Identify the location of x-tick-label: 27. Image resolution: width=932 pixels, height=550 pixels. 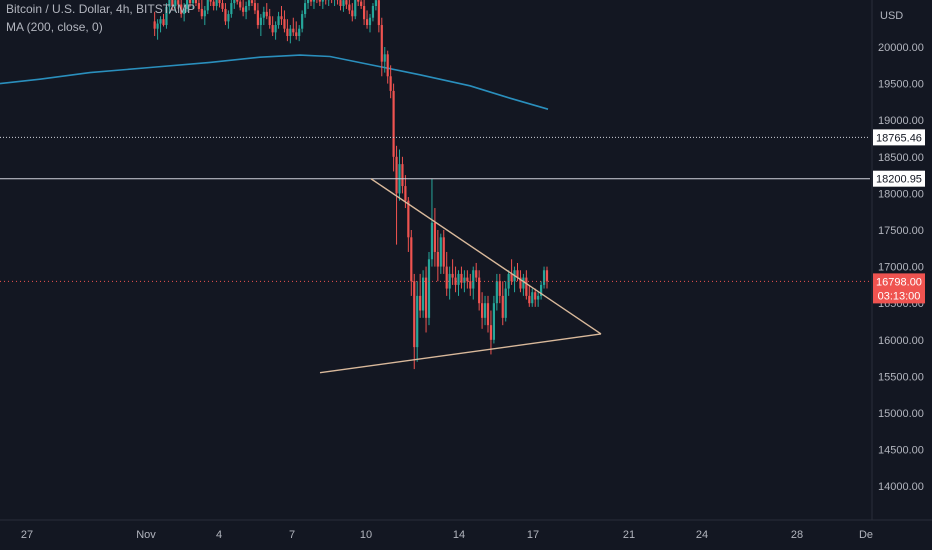
(27, 535).